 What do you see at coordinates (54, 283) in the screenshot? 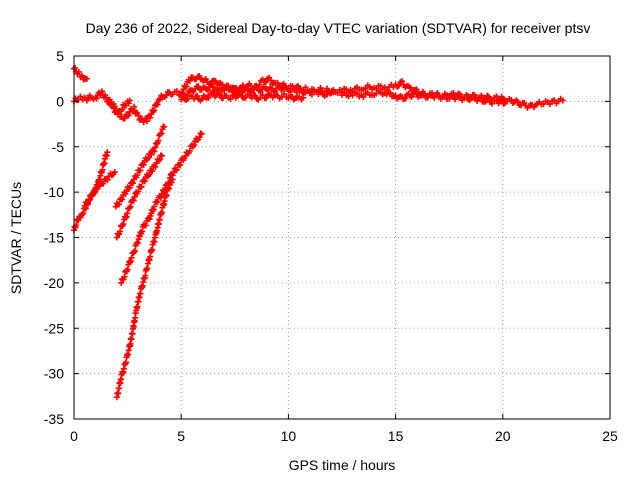
I see `y-tick-label: -20` at bounding box center [54, 283].